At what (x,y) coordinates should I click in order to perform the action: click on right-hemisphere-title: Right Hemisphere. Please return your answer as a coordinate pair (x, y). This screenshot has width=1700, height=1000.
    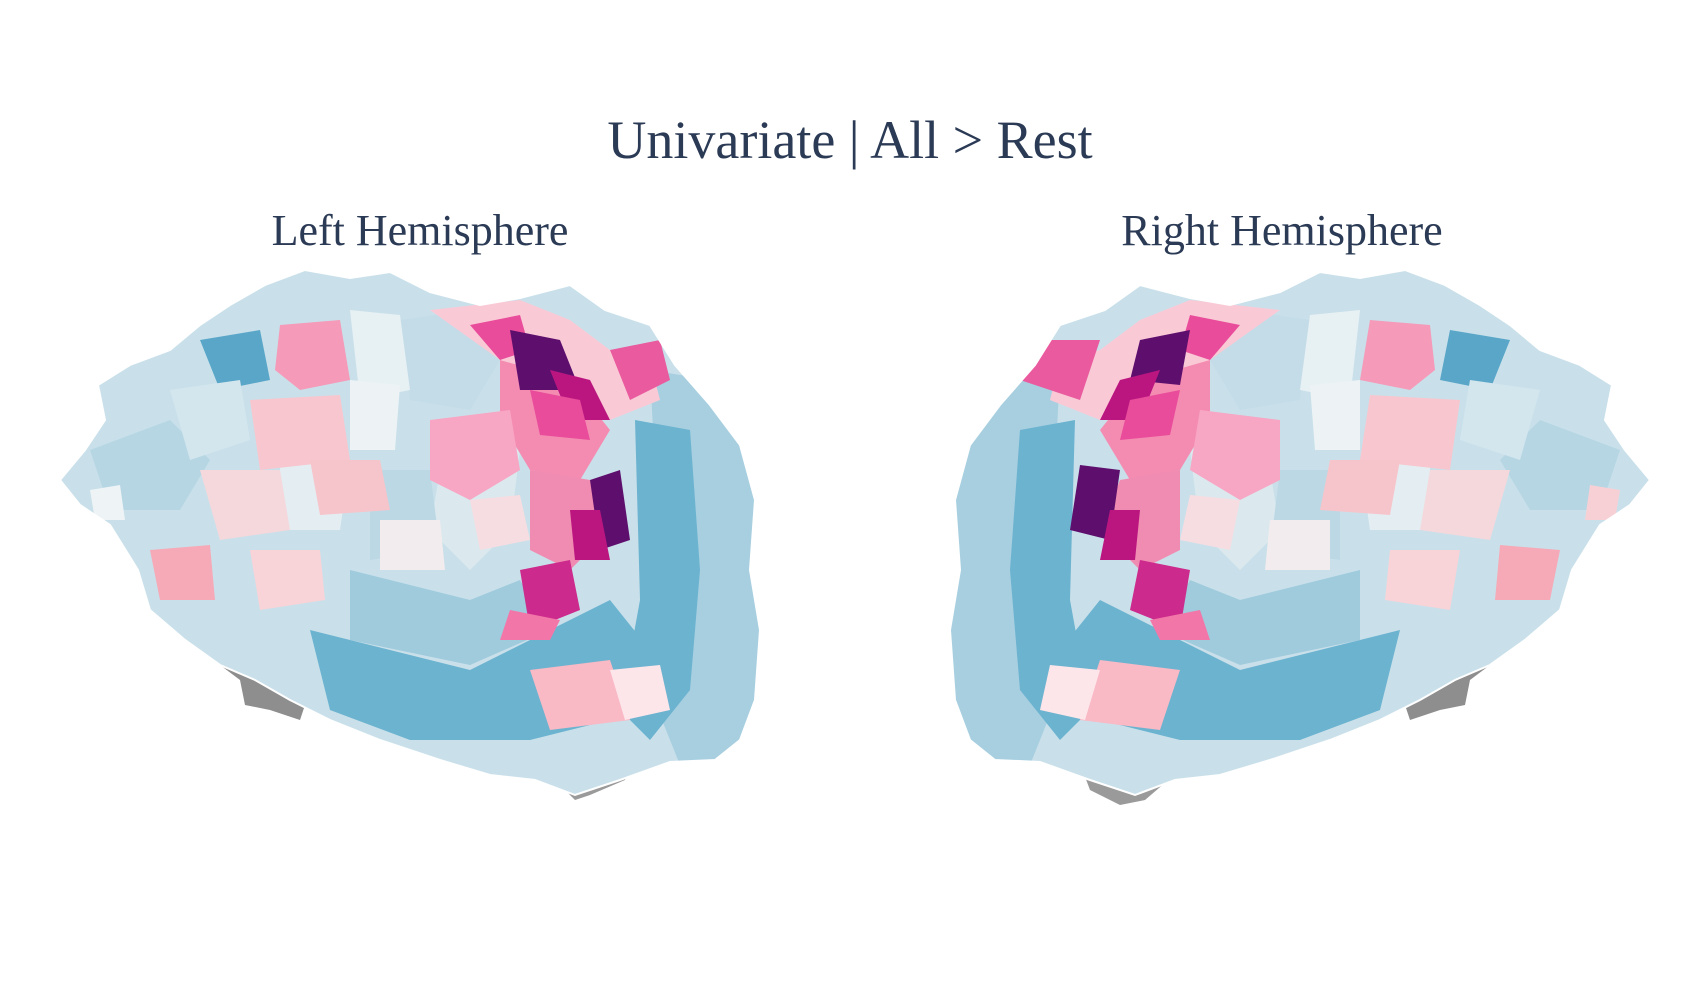
    Looking at the image, I should click on (1282, 230).